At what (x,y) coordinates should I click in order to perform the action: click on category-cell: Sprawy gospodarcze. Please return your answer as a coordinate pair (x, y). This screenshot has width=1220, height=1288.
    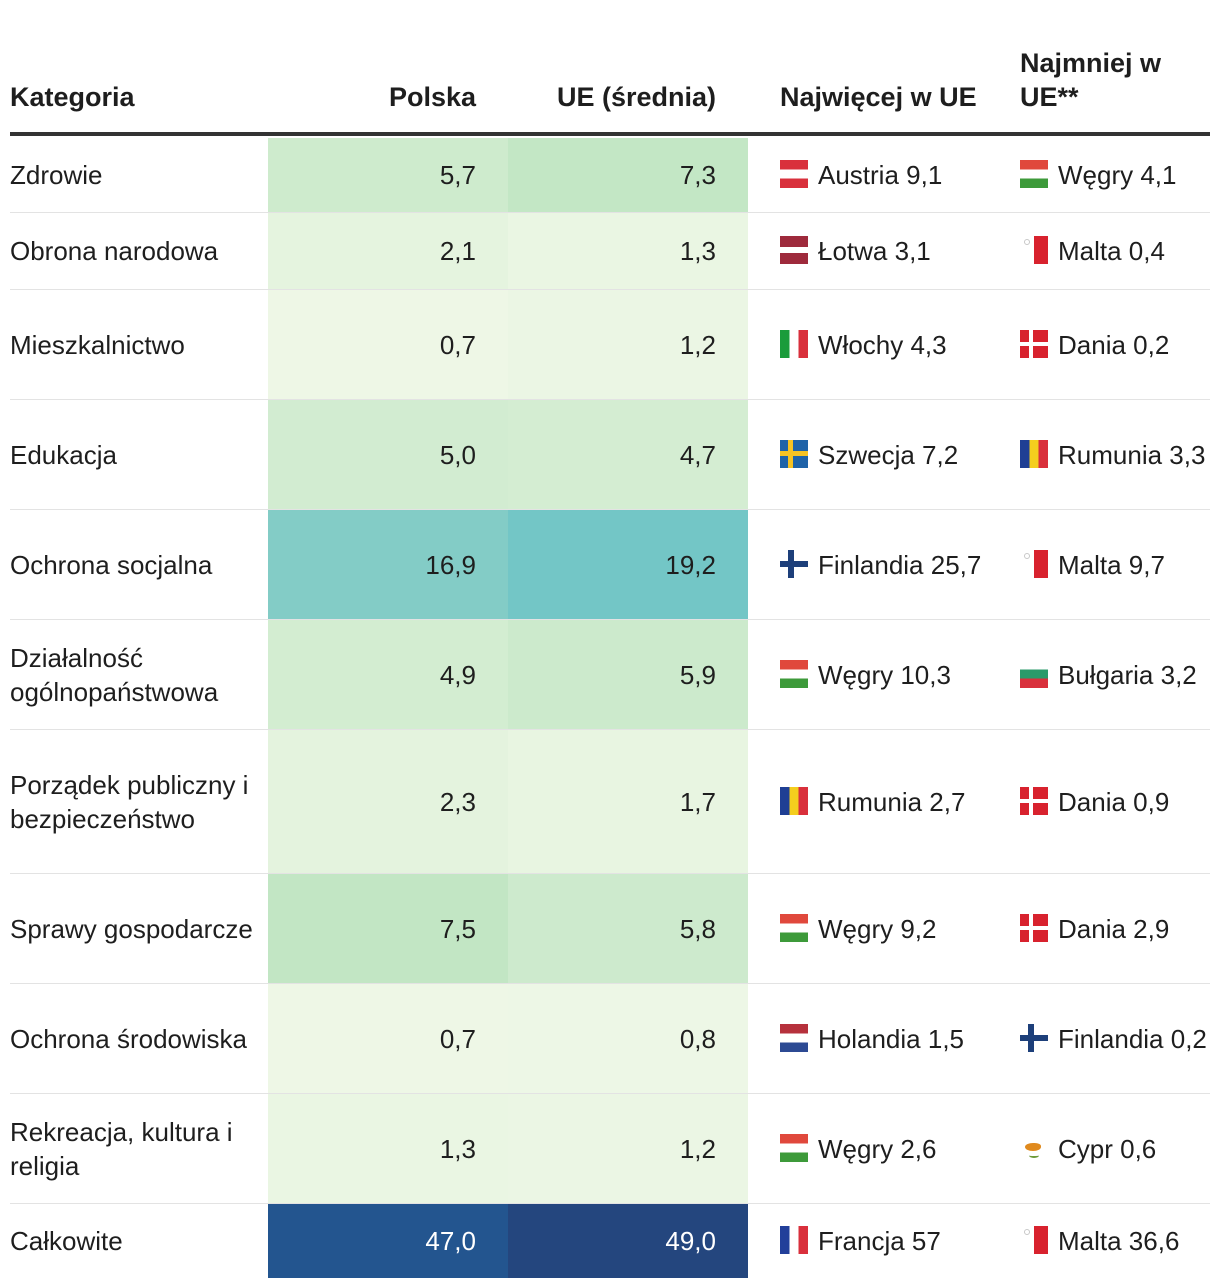
    Looking at the image, I should click on (139, 928).